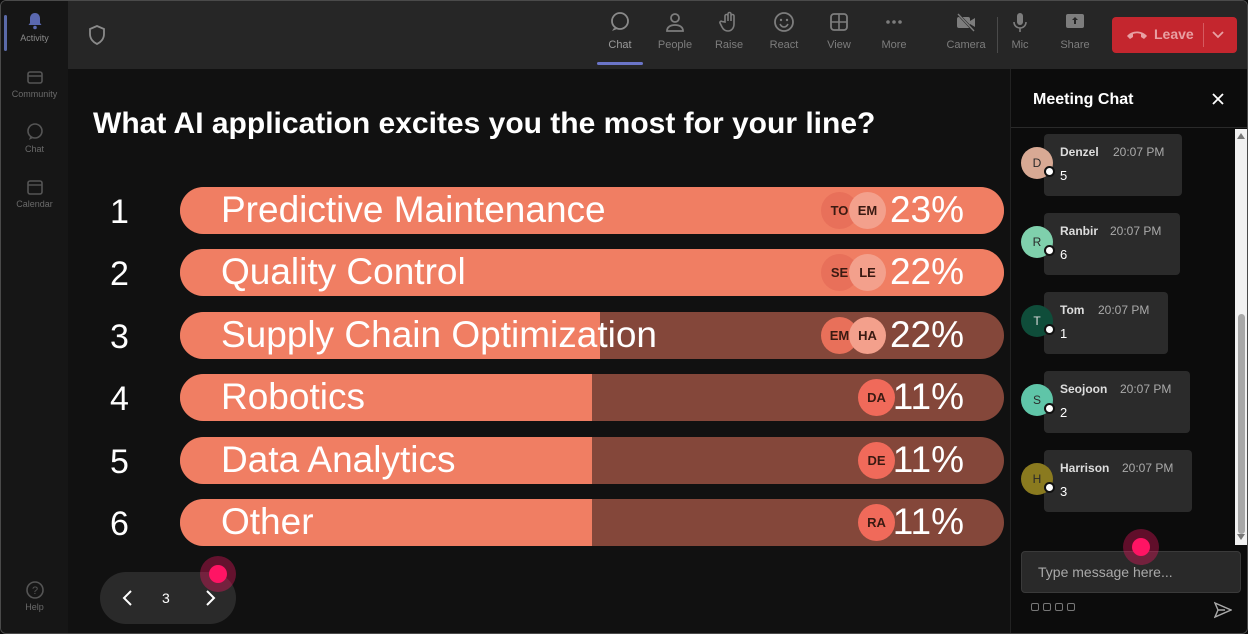 Image resolution: width=1248 pixels, height=634 pixels. Describe the element at coordinates (1241, 537) in the screenshot. I see `scroll-down-arrow` at that location.